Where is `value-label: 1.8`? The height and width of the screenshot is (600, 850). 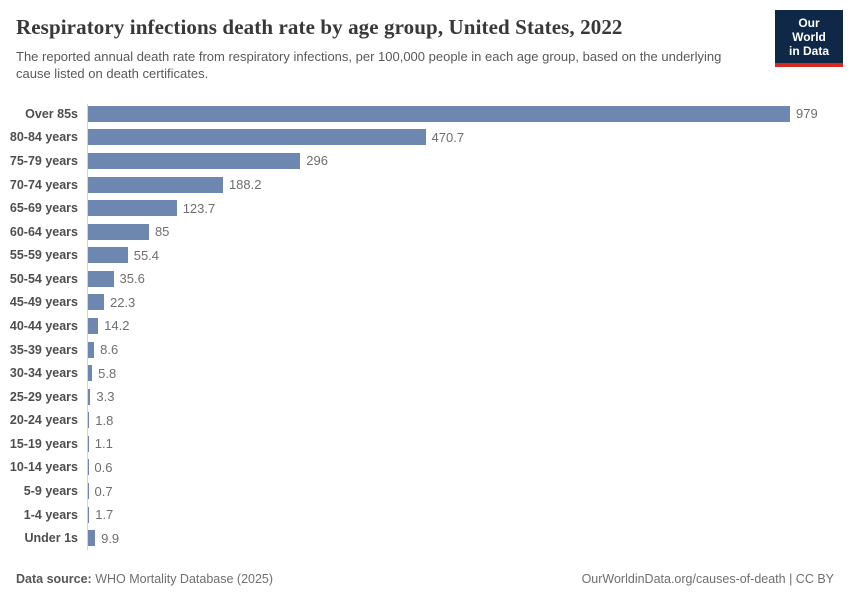 value-label: 1.8 is located at coordinates (104, 420).